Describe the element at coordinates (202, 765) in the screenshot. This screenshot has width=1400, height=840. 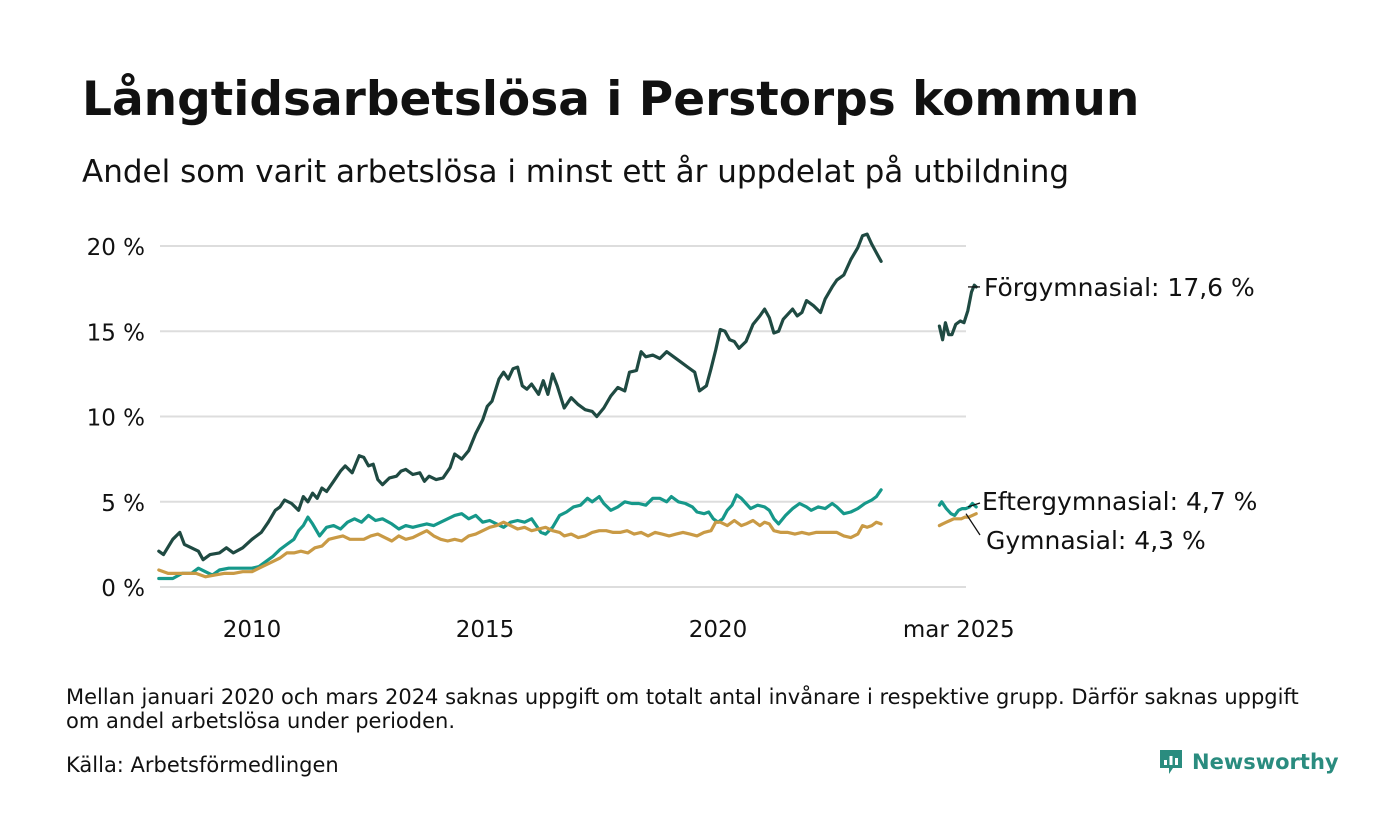
I see `source-text: Källa: Arbetsförmedlingen` at that location.